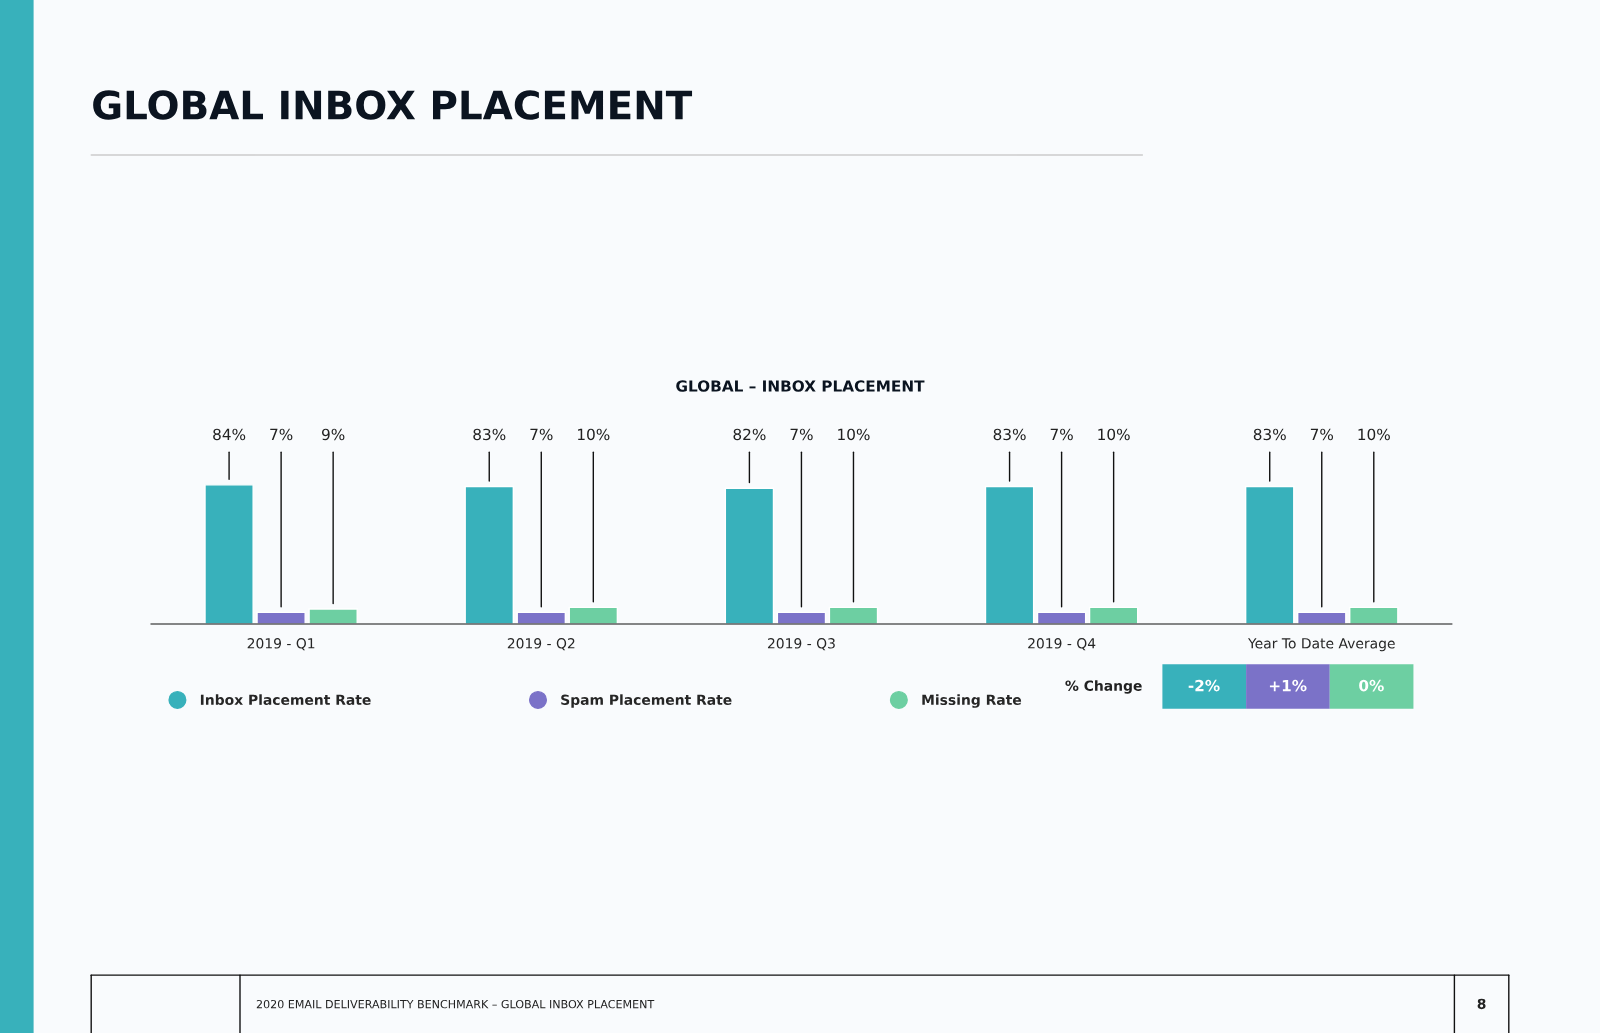 This screenshot has width=1600, height=1033. Describe the element at coordinates (285, 700) in the screenshot. I see `legend-label: Inbox Placement Rate` at that location.